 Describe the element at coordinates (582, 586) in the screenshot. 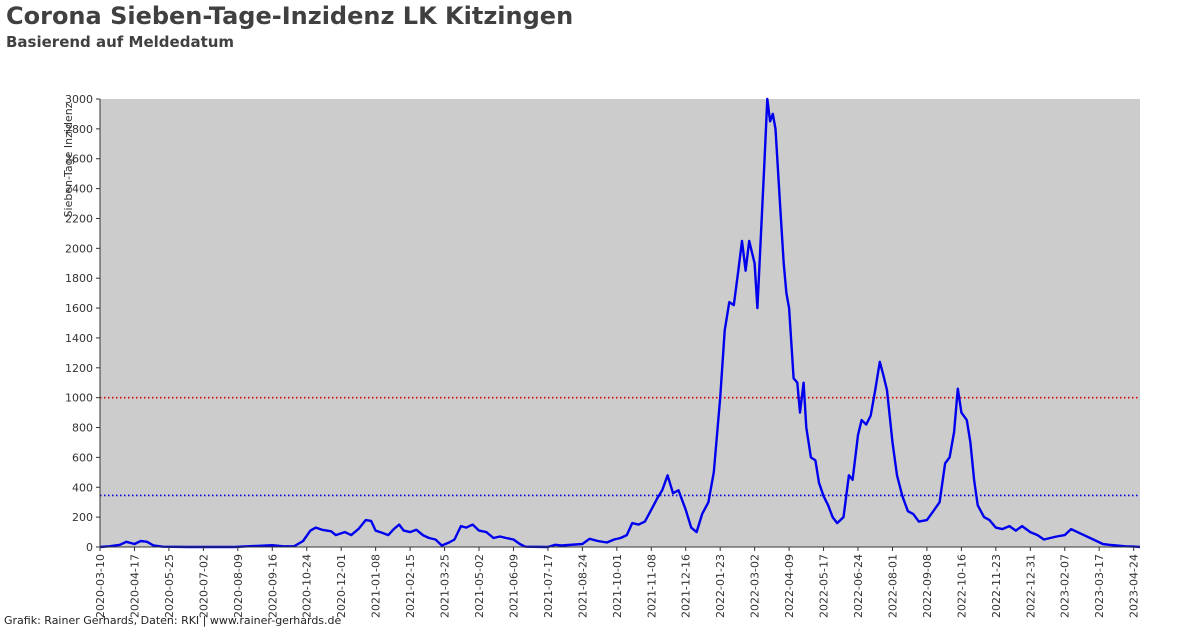

I see `x-tick-label: 2021-08-24` at that location.